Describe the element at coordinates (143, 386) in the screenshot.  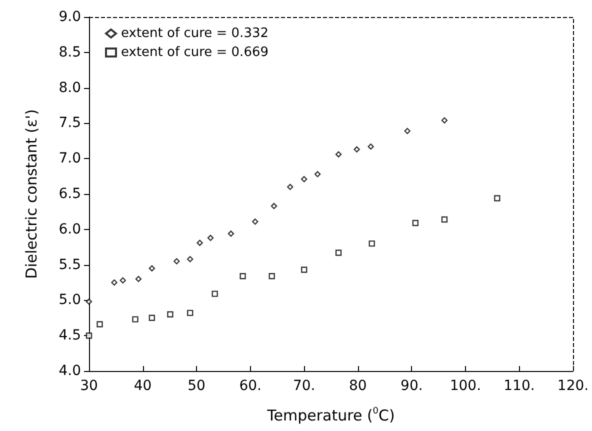
I see `x-tick-label: 40` at that location.